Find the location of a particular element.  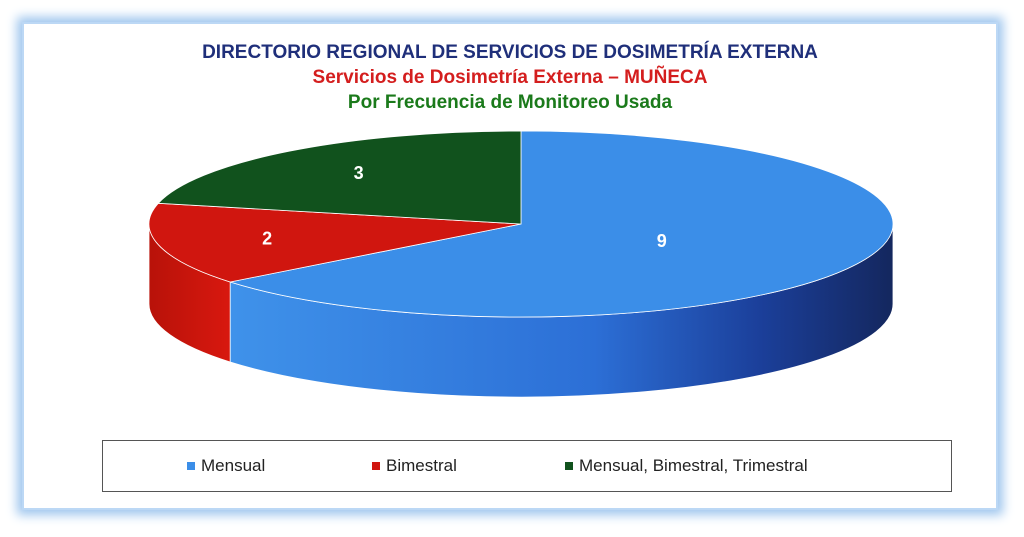

chart-subtitle-2: Por Frecuencia de Monitoreo Usada is located at coordinates (510, 102).